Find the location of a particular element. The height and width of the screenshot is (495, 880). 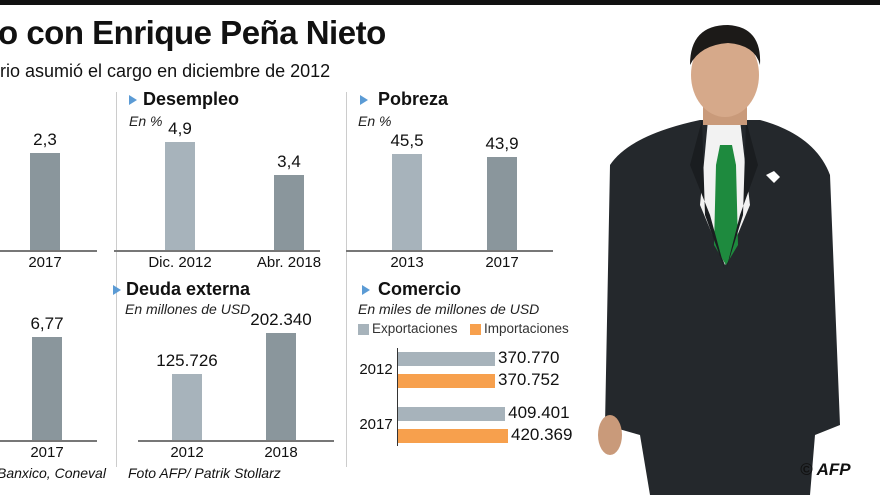

panel-title-comercio: Comercio is located at coordinates (420, 289).